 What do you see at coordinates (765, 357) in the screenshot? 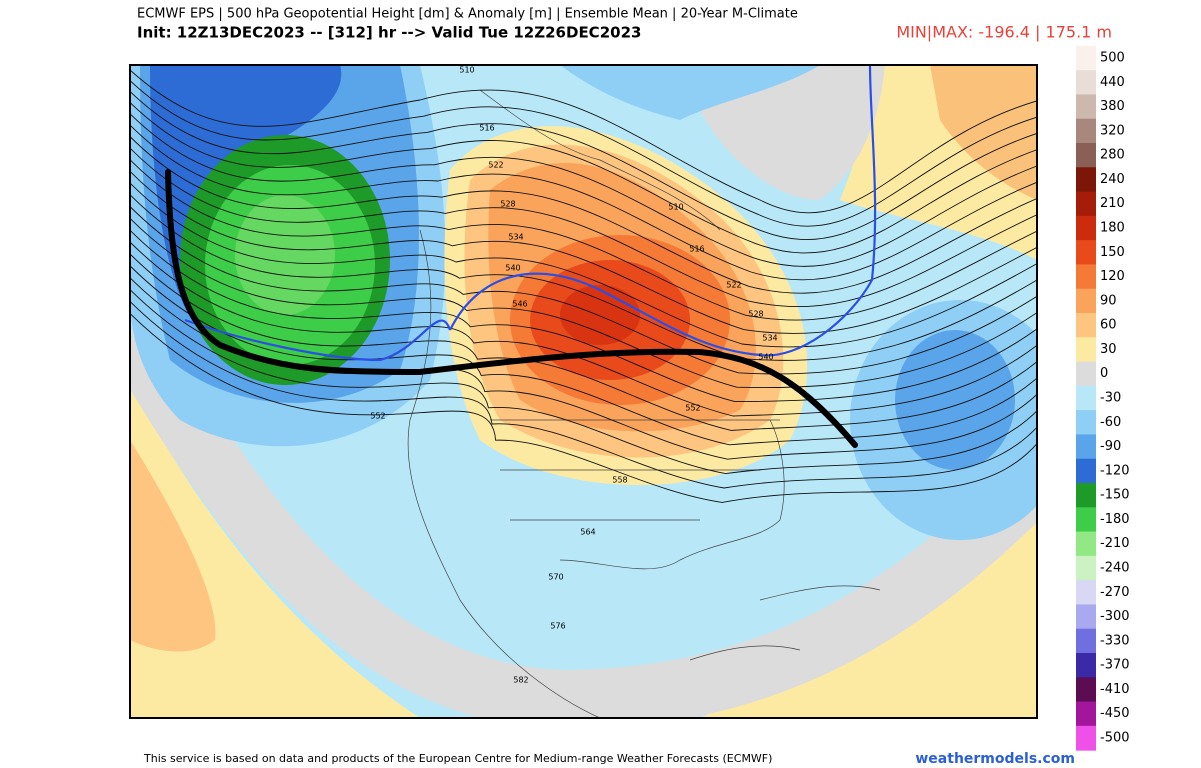
I see `contour-label: 540` at bounding box center [765, 357].